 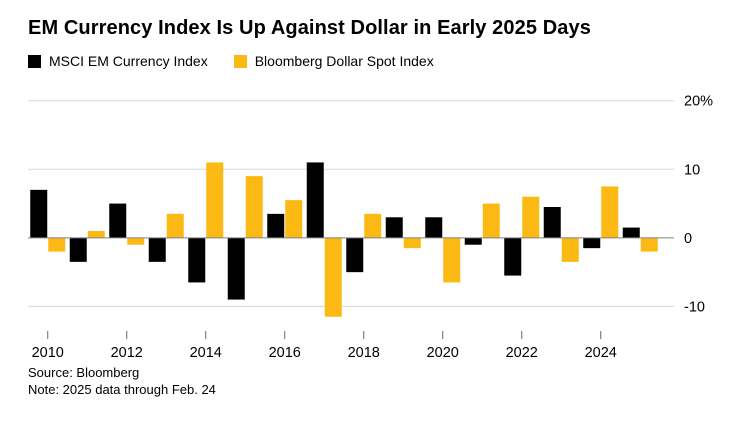 What do you see at coordinates (48, 353) in the screenshot?
I see `x-axis-label-2010: 2010` at bounding box center [48, 353].